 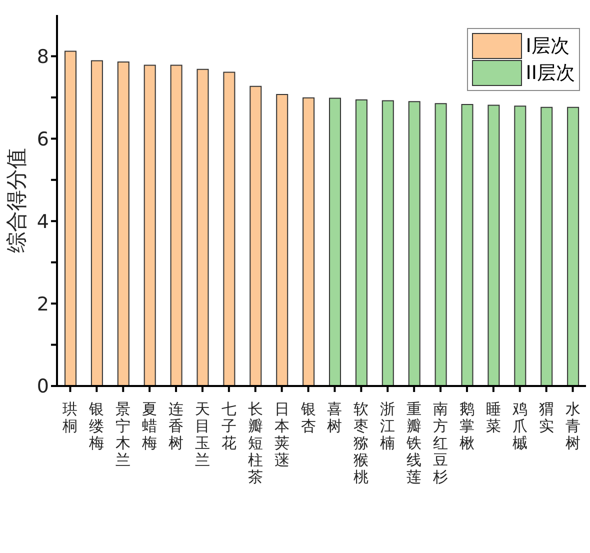 I want to click on x-tick-label: 重瓣铁线莲, so click(x=414, y=443).